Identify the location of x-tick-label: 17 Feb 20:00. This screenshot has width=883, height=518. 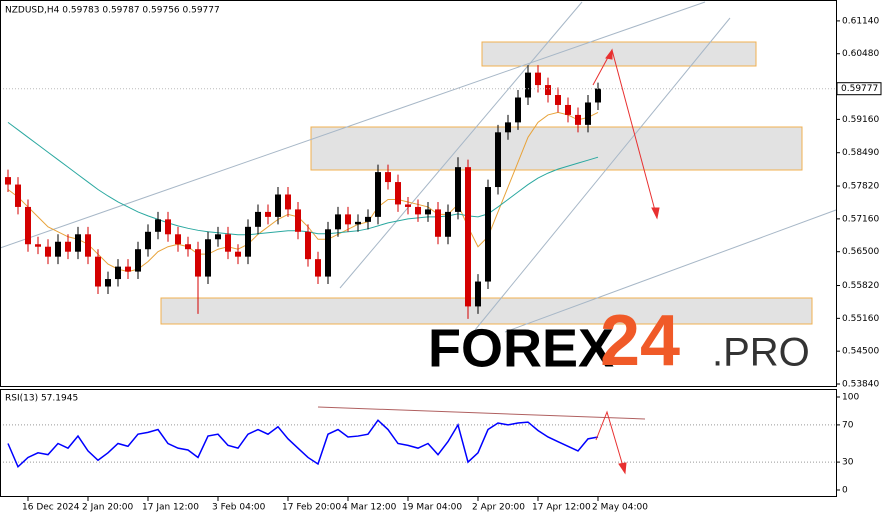
(311, 508).